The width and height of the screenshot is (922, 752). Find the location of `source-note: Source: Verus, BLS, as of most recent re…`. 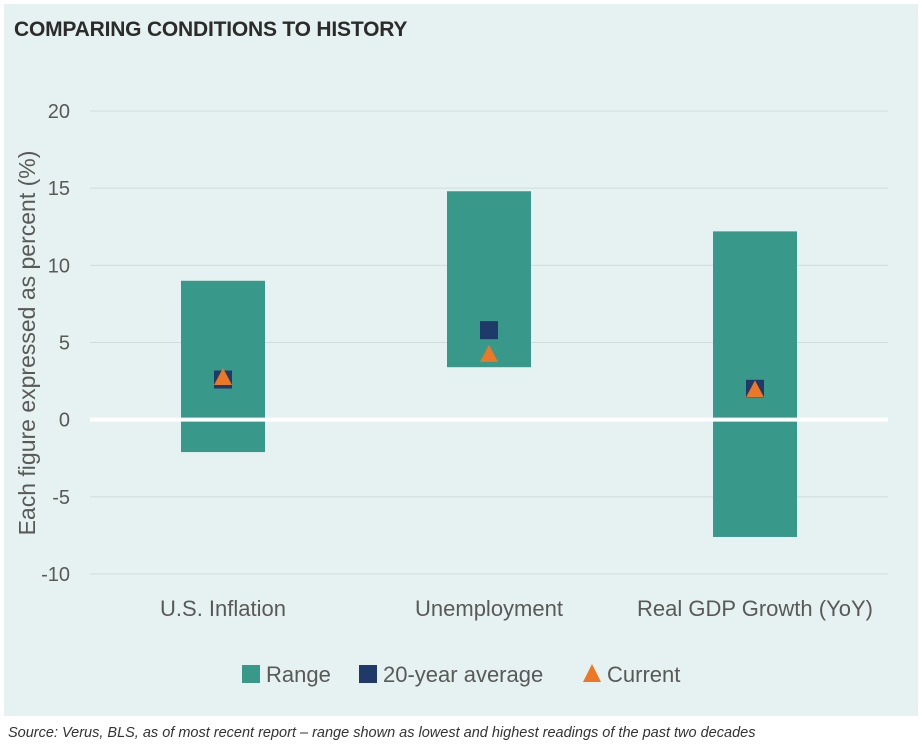

source-note: Source: Verus, BLS, as of most recent re… is located at coordinates (382, 733).